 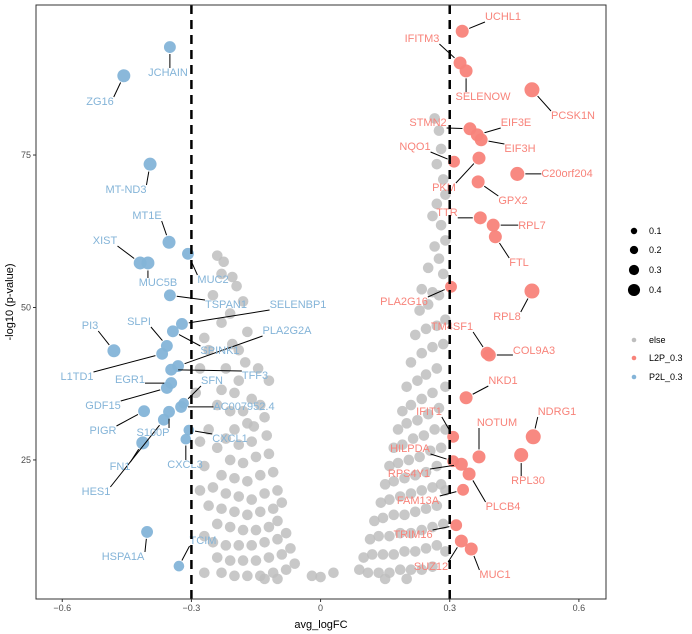 I want to click on gene-label: JCHAIN, so click(x=168, y=73).